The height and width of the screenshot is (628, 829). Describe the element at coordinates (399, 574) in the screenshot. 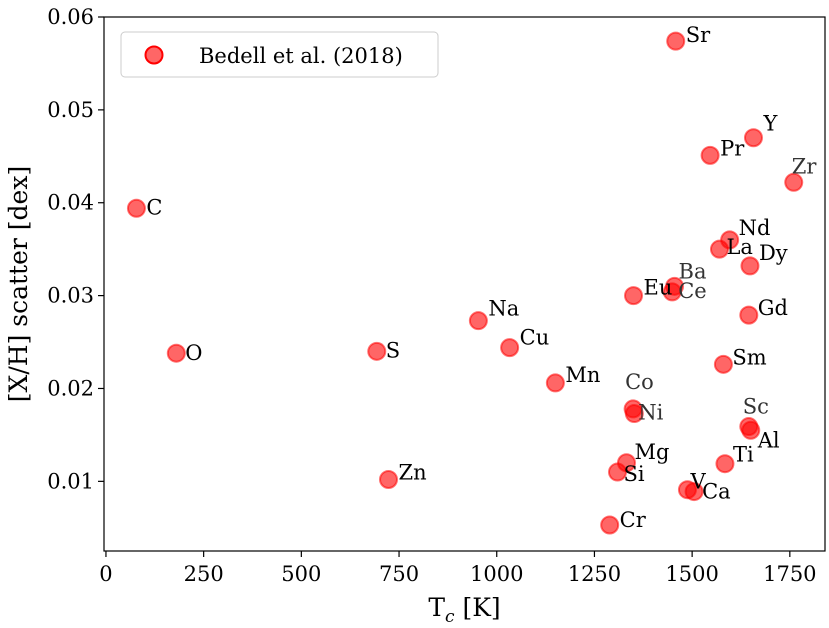

I see `x-tick-label: 750` at that location.